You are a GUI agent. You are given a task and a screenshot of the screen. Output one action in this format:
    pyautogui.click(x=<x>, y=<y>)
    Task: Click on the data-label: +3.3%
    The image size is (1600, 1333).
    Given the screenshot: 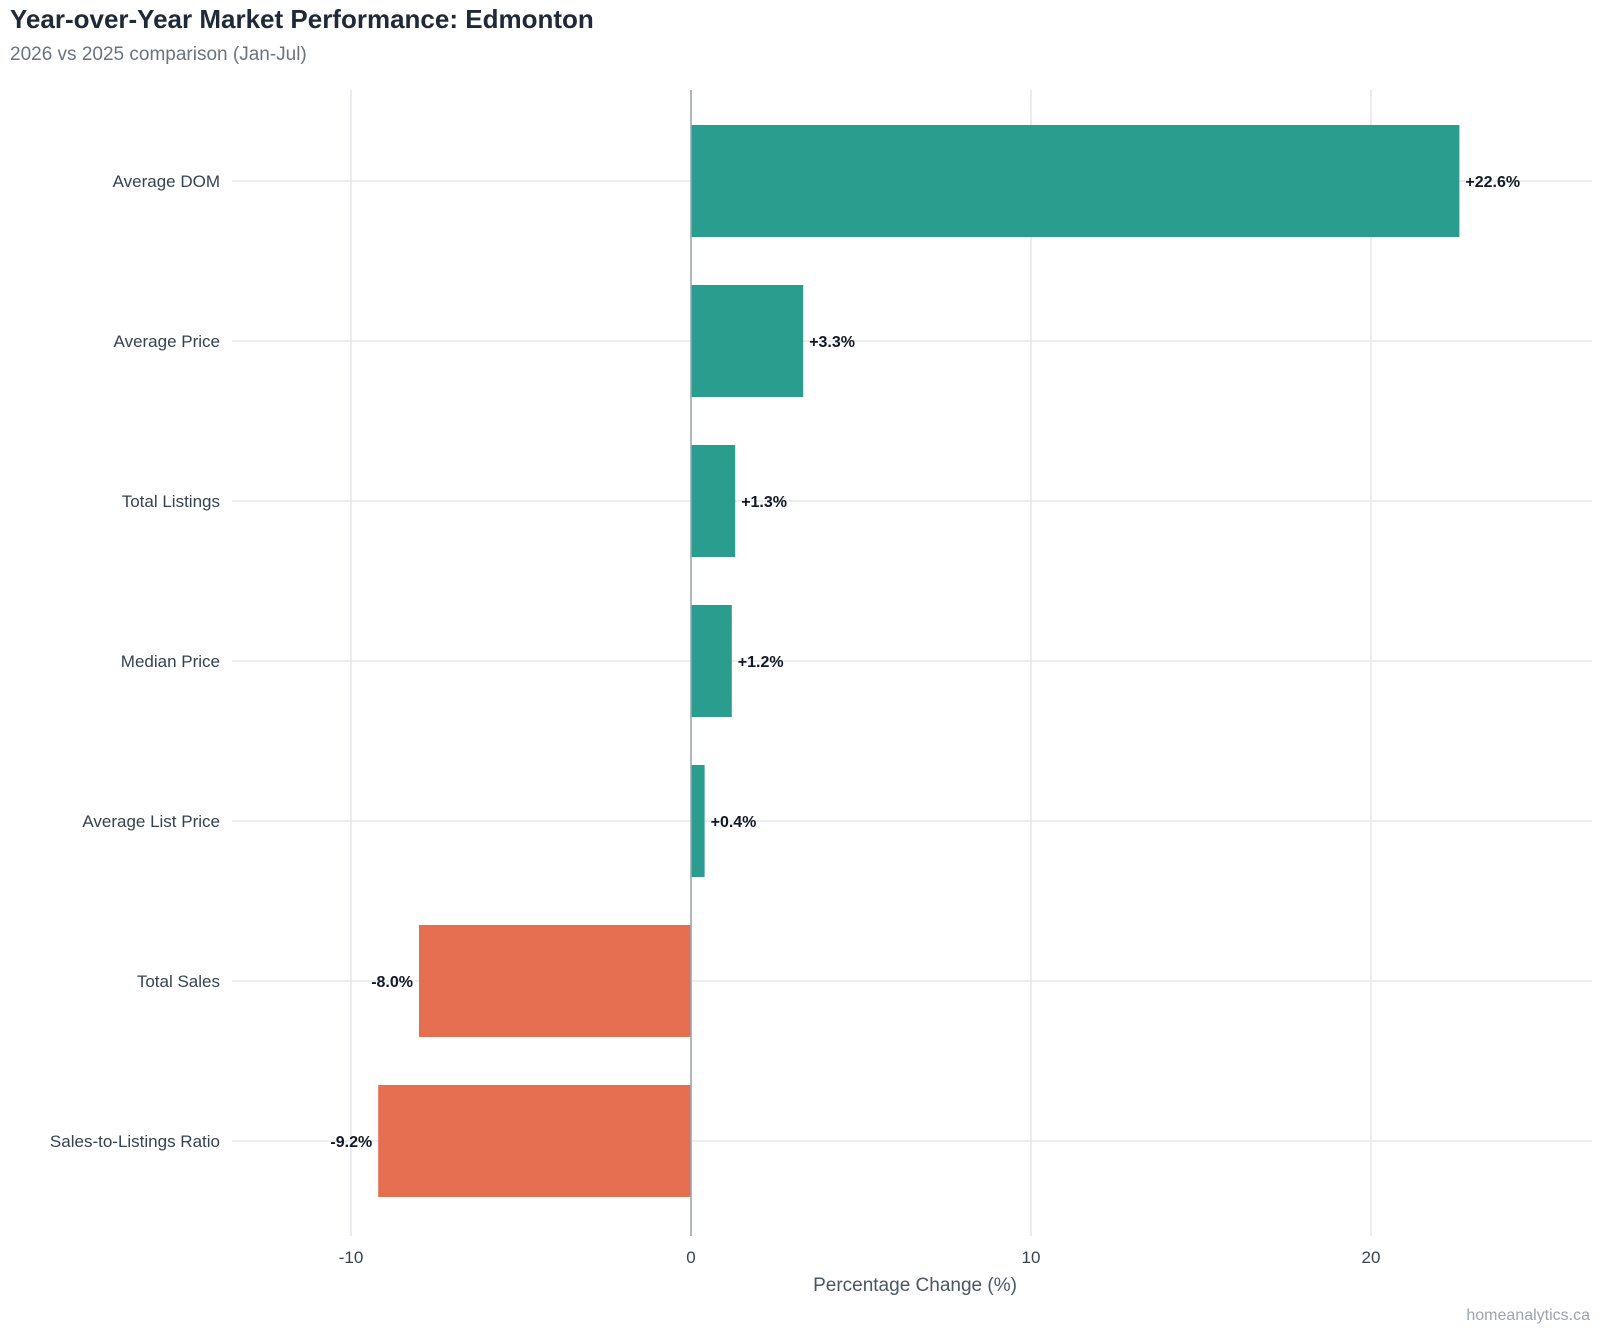 What is the action you would take?
    pyautogui.click(x=832, y=342)
    